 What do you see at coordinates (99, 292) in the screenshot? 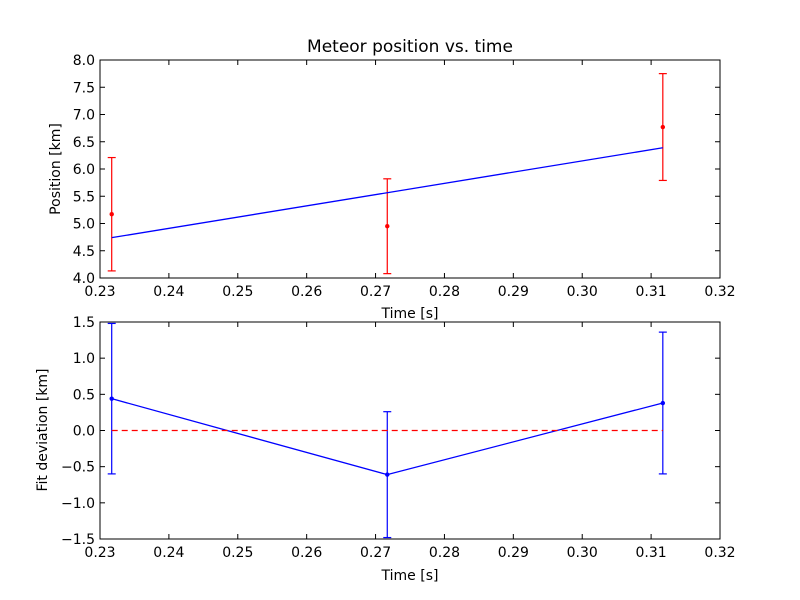
I see `position-x-tick-label: 0.23` at bounding box center [99, 292].